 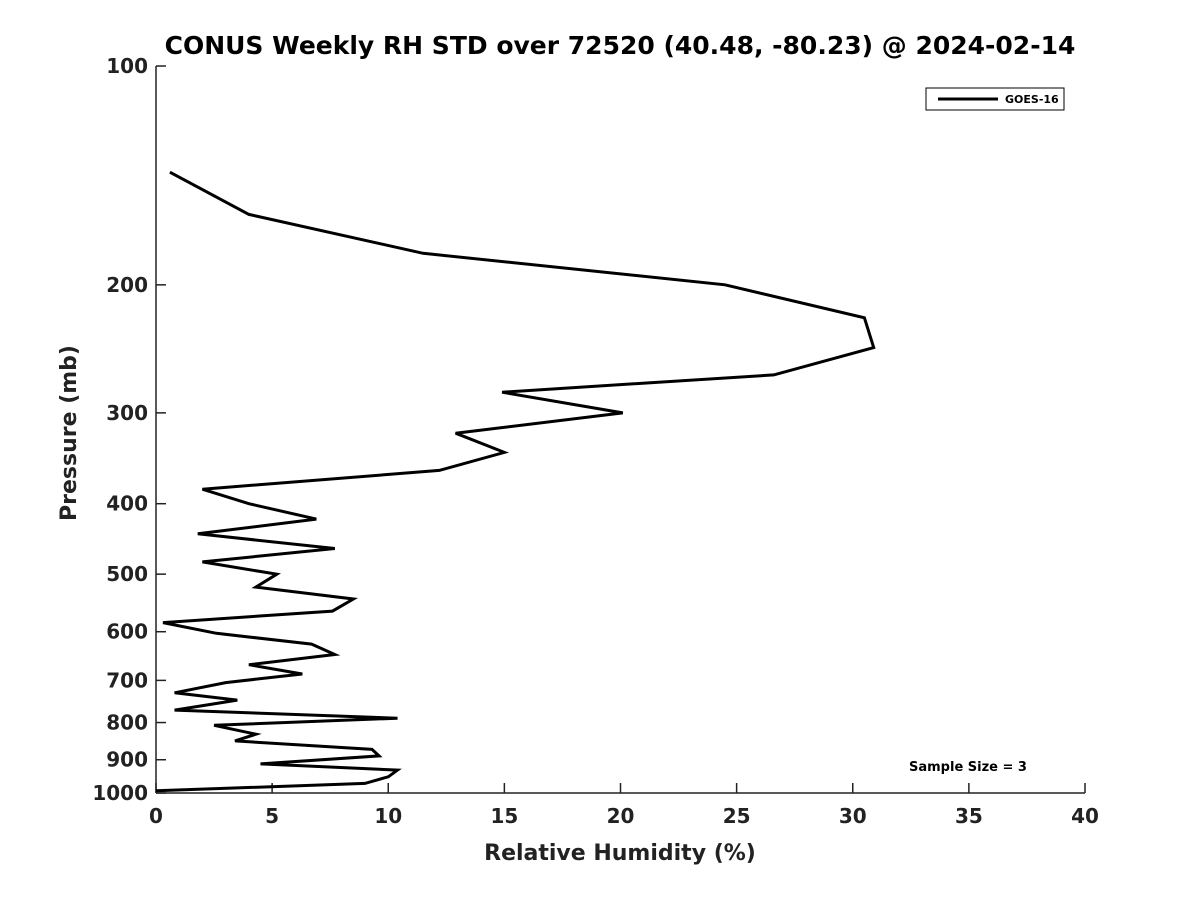 What do you see at coordinates (127, 413) in the screenshot?
I see `y-tick-label: 300` at bounding box center [127, 413].